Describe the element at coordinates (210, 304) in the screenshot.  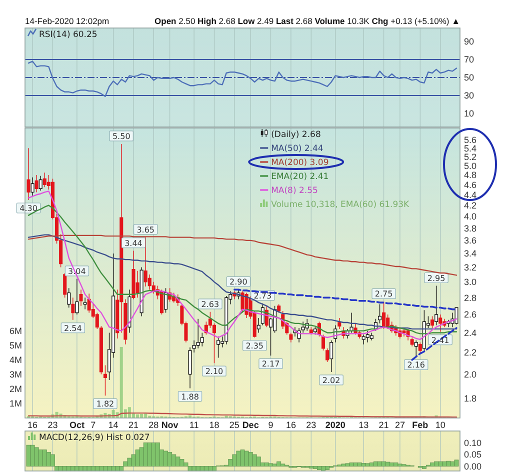
I see `text: 2.63` at that location.